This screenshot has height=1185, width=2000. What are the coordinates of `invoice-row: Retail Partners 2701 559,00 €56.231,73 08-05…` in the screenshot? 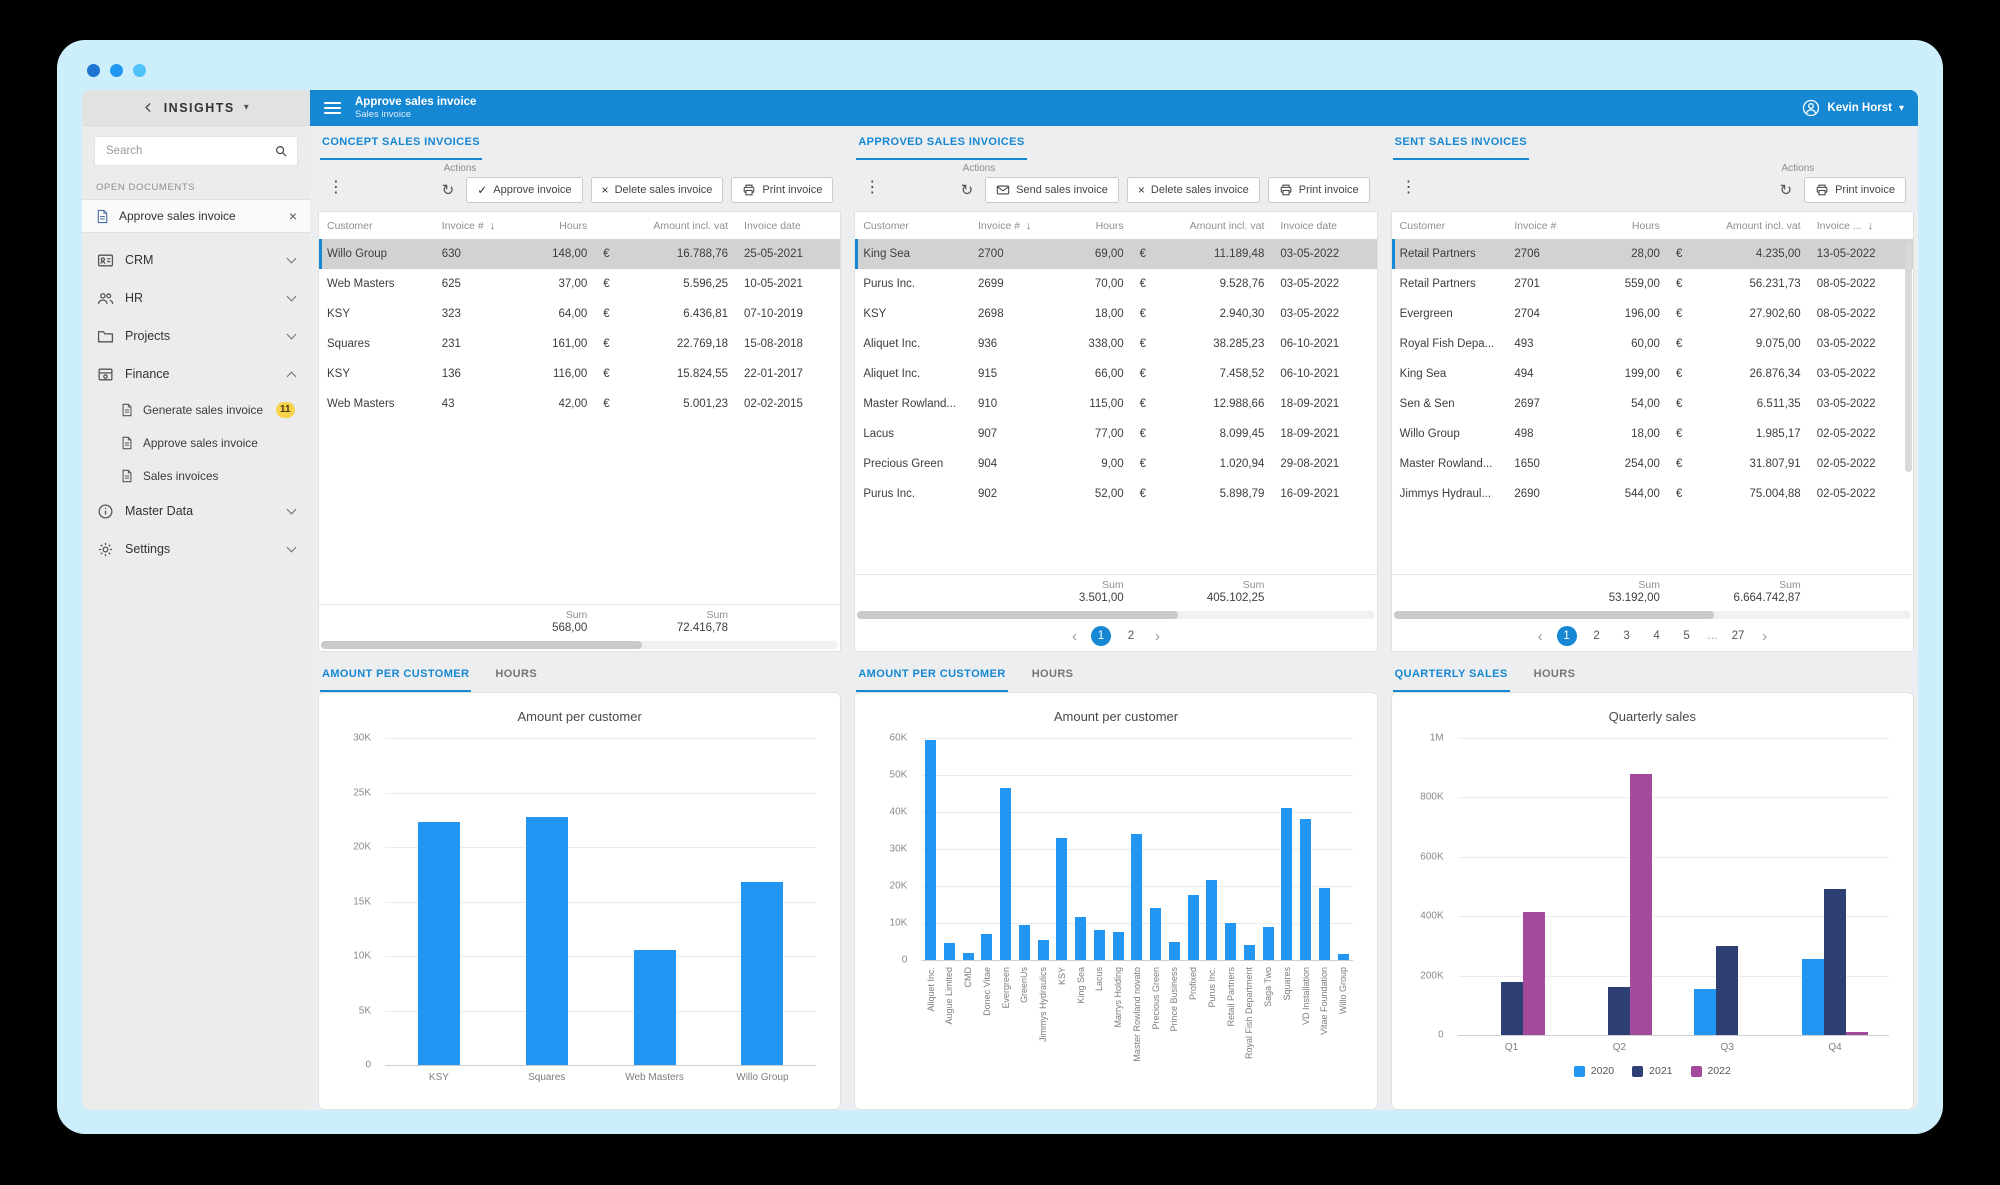 It's located at (1652, 284).